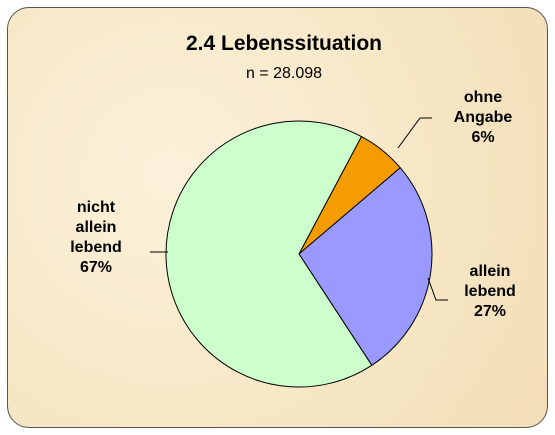 The image size is (555, 435). I want to click on slice-label: ohne Angabe 6%, so click(483, 118).